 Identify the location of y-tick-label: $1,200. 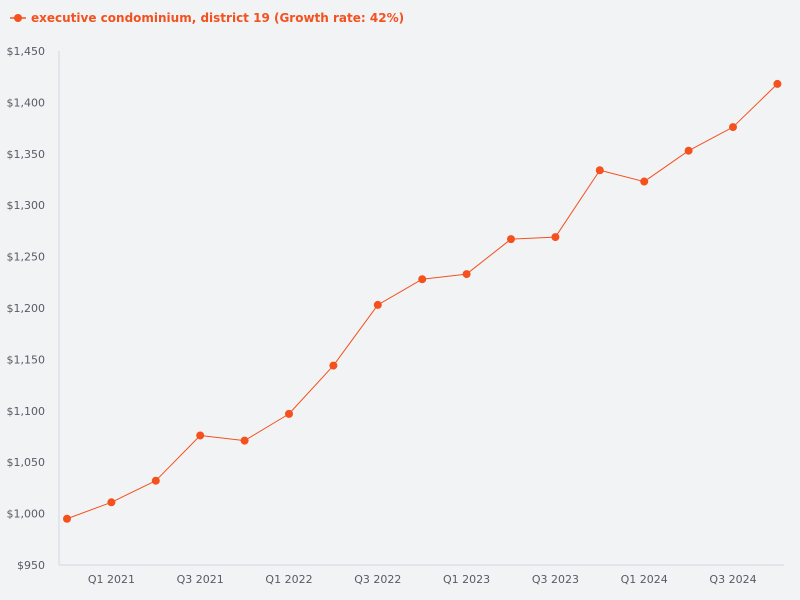
(26, 308).